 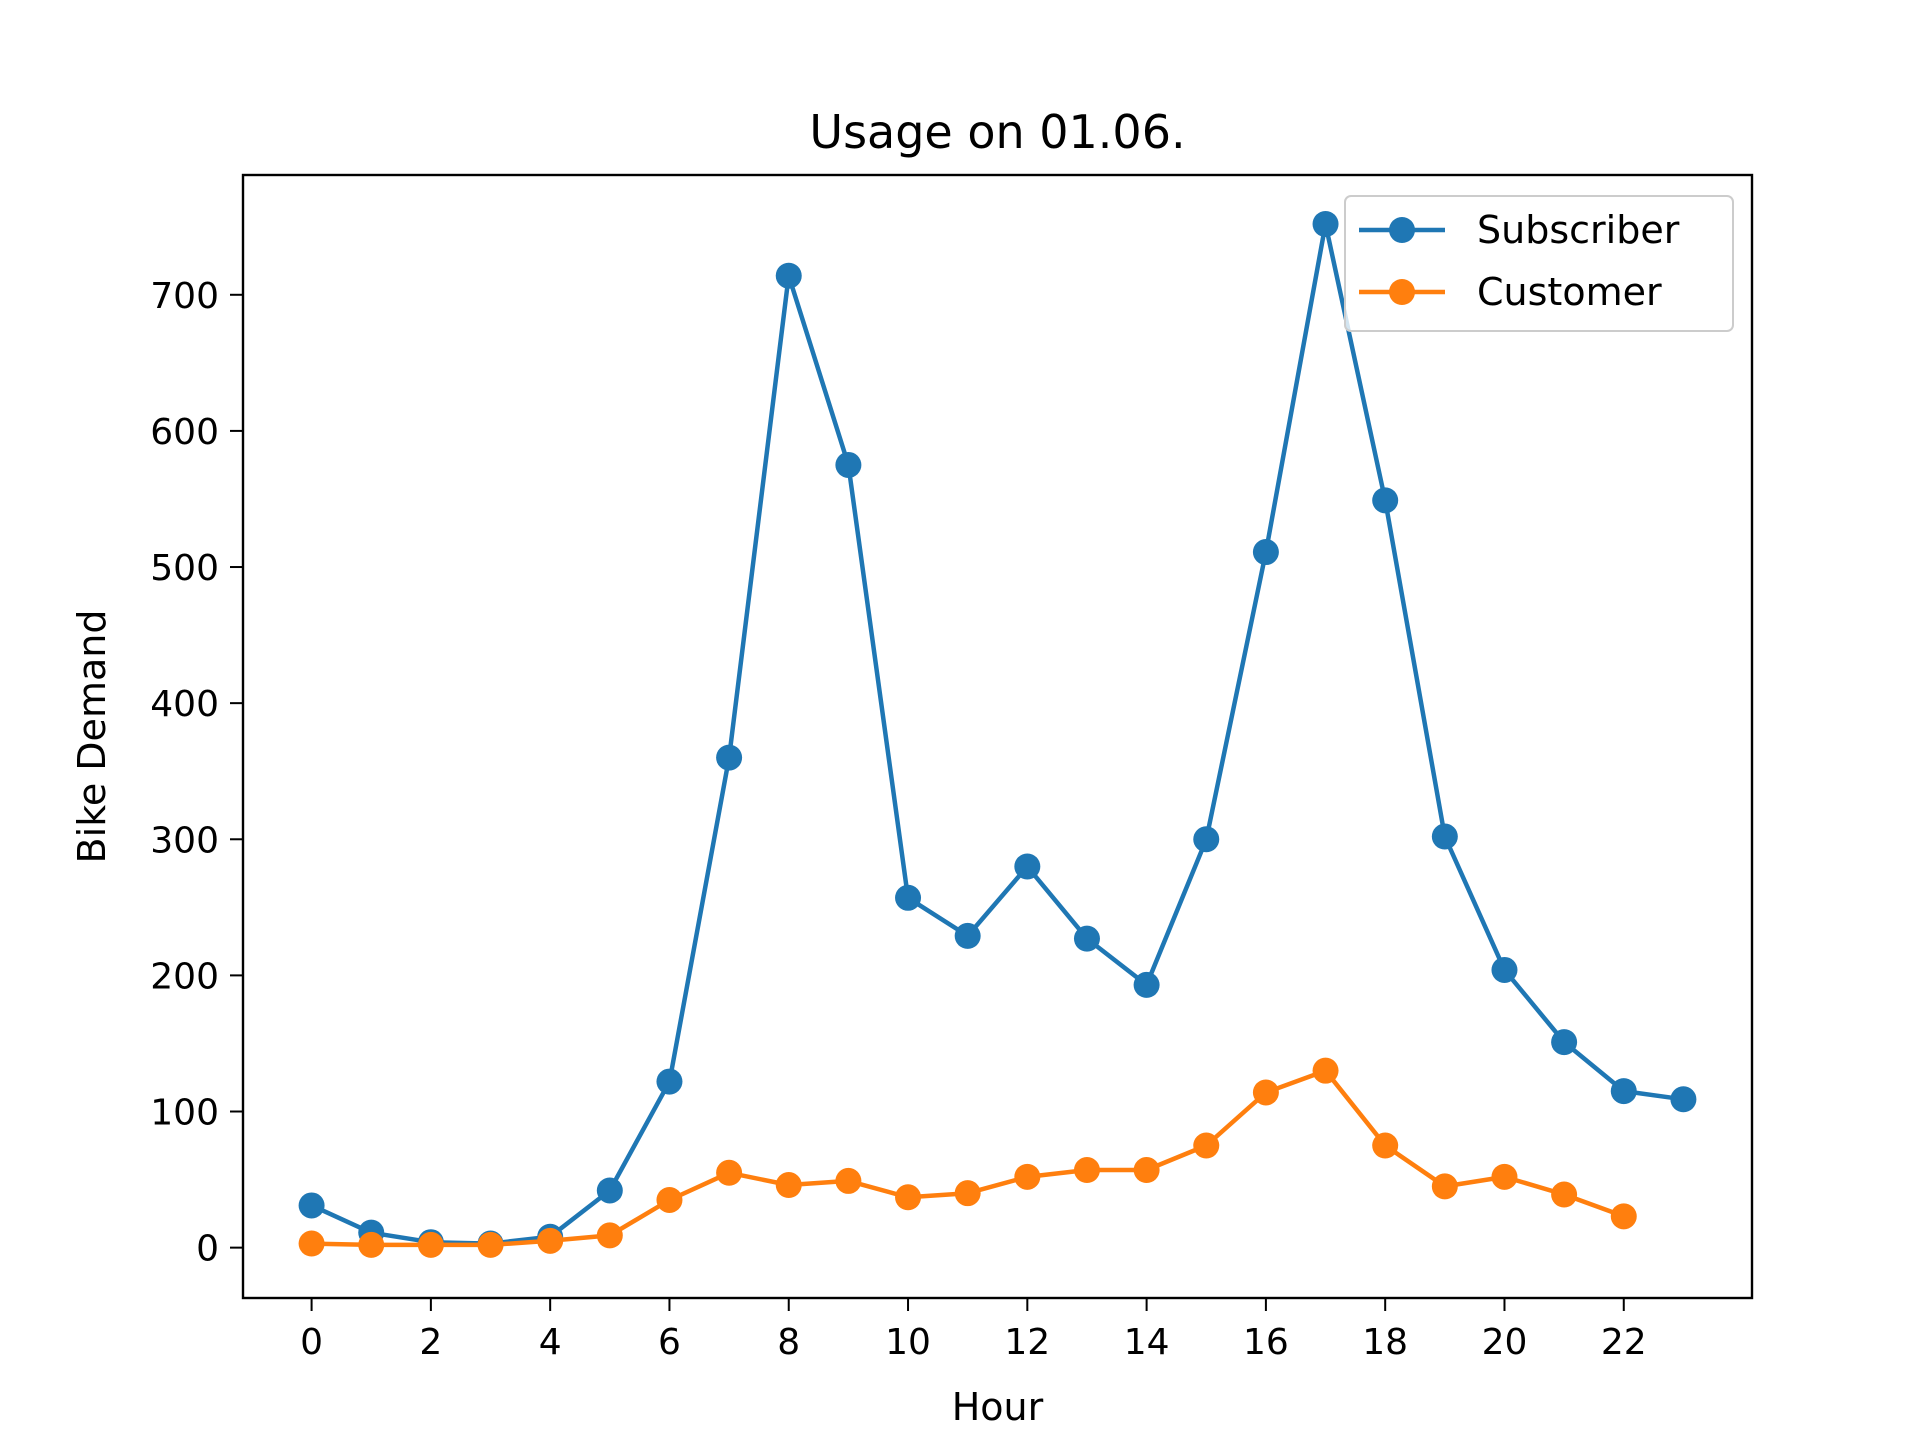 What do you see at coordinates (196, 773) in the screenshot?
I see `y-axis: 0 100 200 300 400 500 600 700` at bounding box center [196, 773].